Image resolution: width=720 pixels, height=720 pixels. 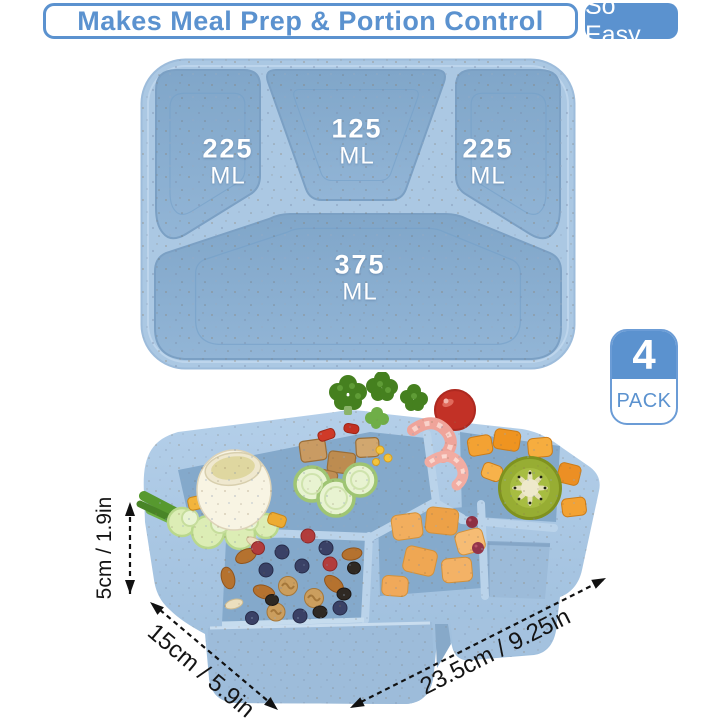 I want to click on so-easy-badge: So Easy, so click(x=631, y=24).